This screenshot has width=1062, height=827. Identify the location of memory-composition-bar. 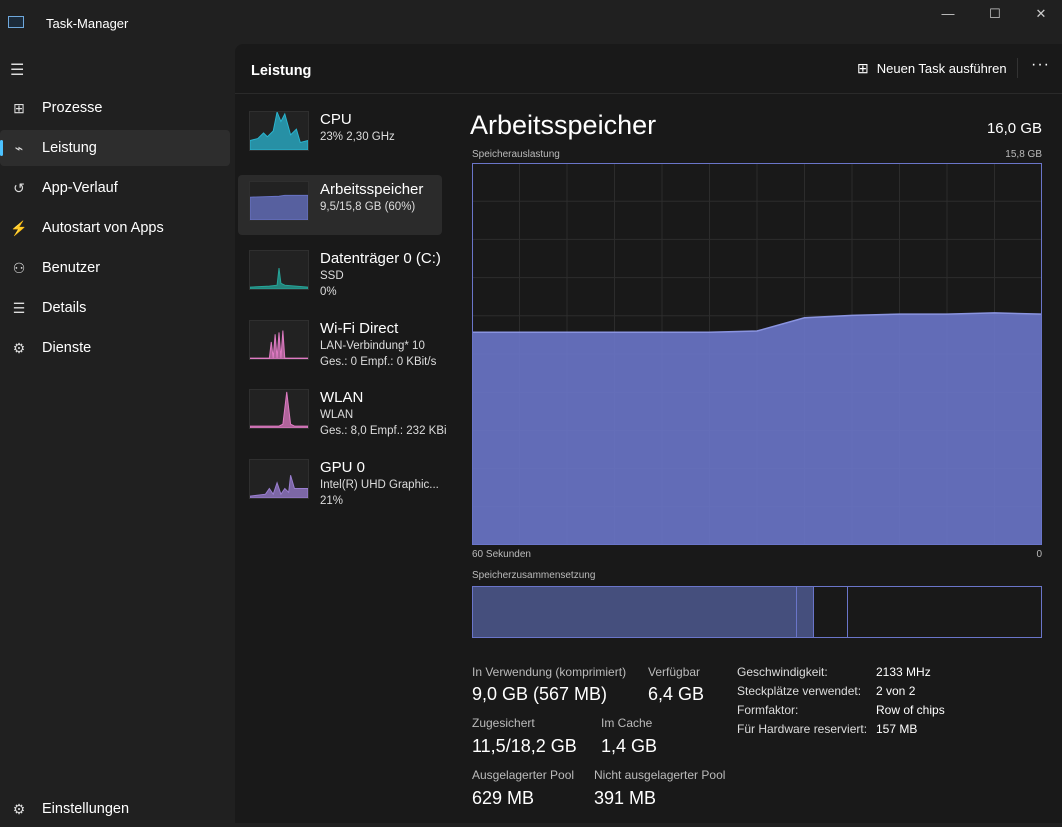
(757, 612).